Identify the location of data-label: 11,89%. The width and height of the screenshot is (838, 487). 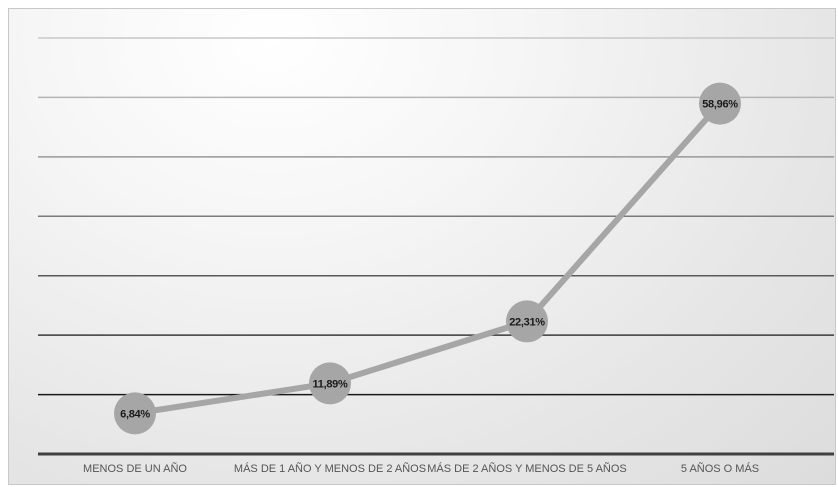
(330, 384).